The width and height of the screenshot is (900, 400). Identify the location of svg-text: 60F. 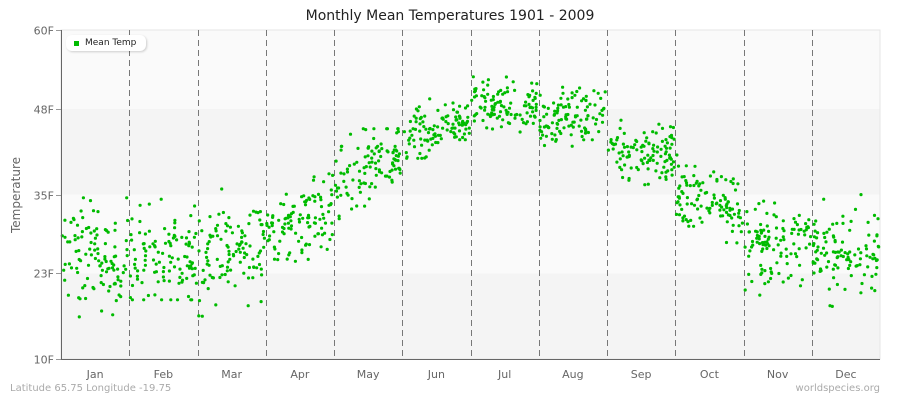
(44, 31).